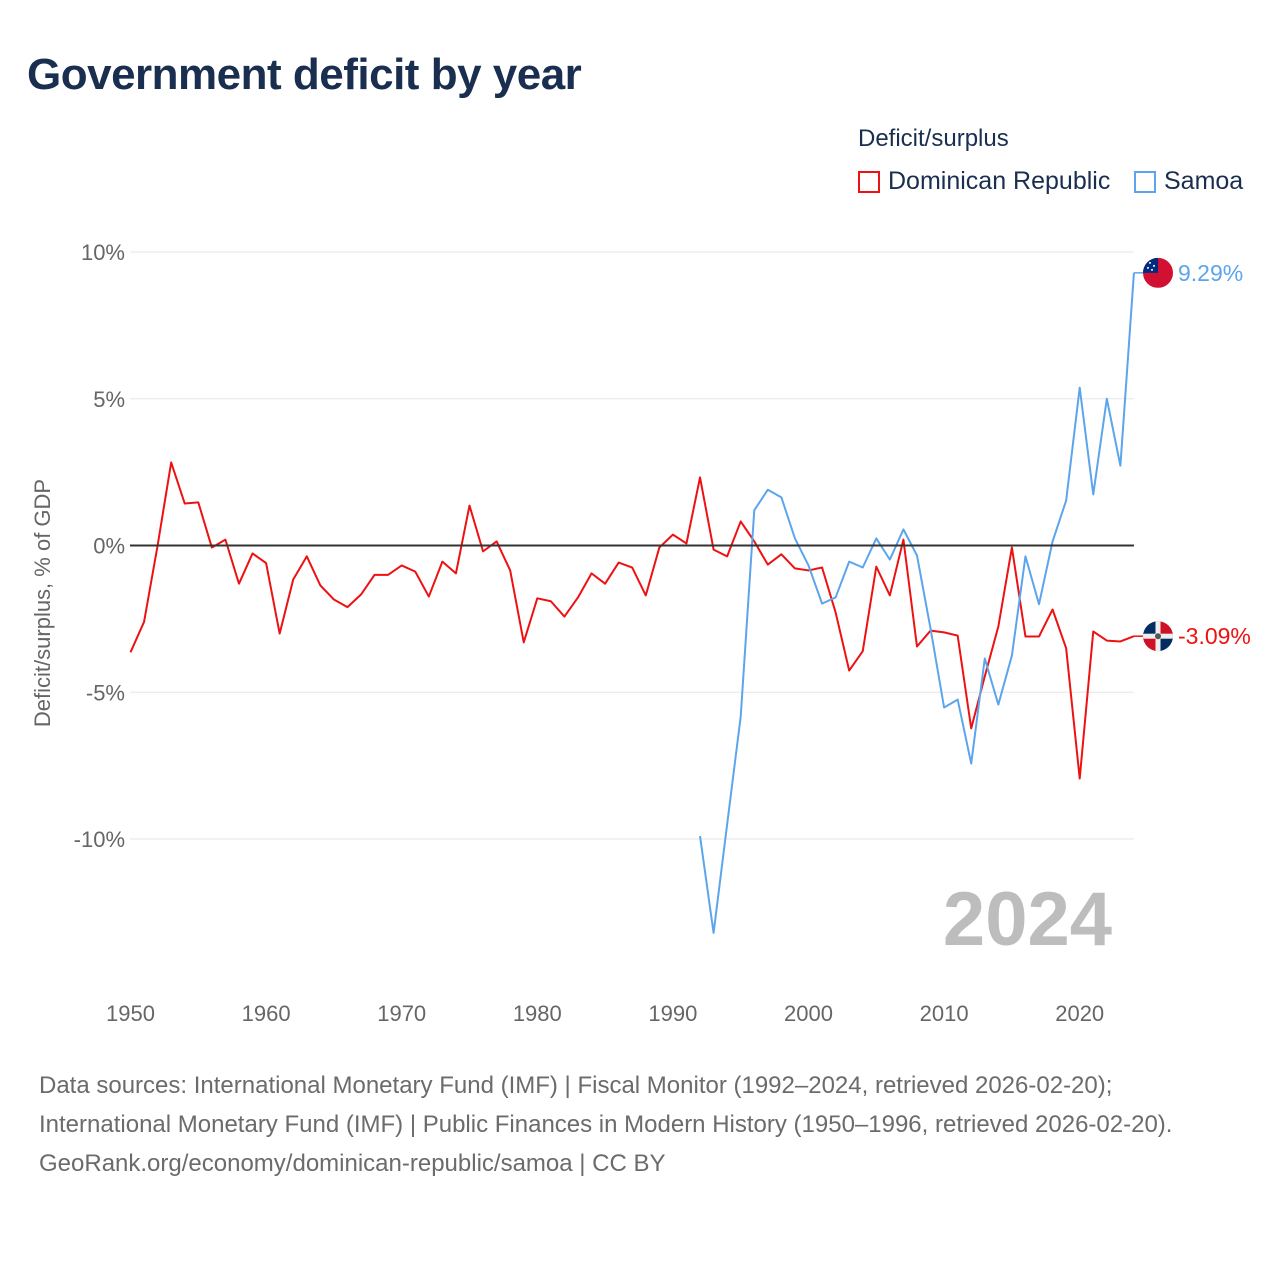 The width and height of the screenshot is (1280, 1280). Describe the element at coordinates (109, 546) in the screenshot. I see `y-tick-label: 0%` at that location.